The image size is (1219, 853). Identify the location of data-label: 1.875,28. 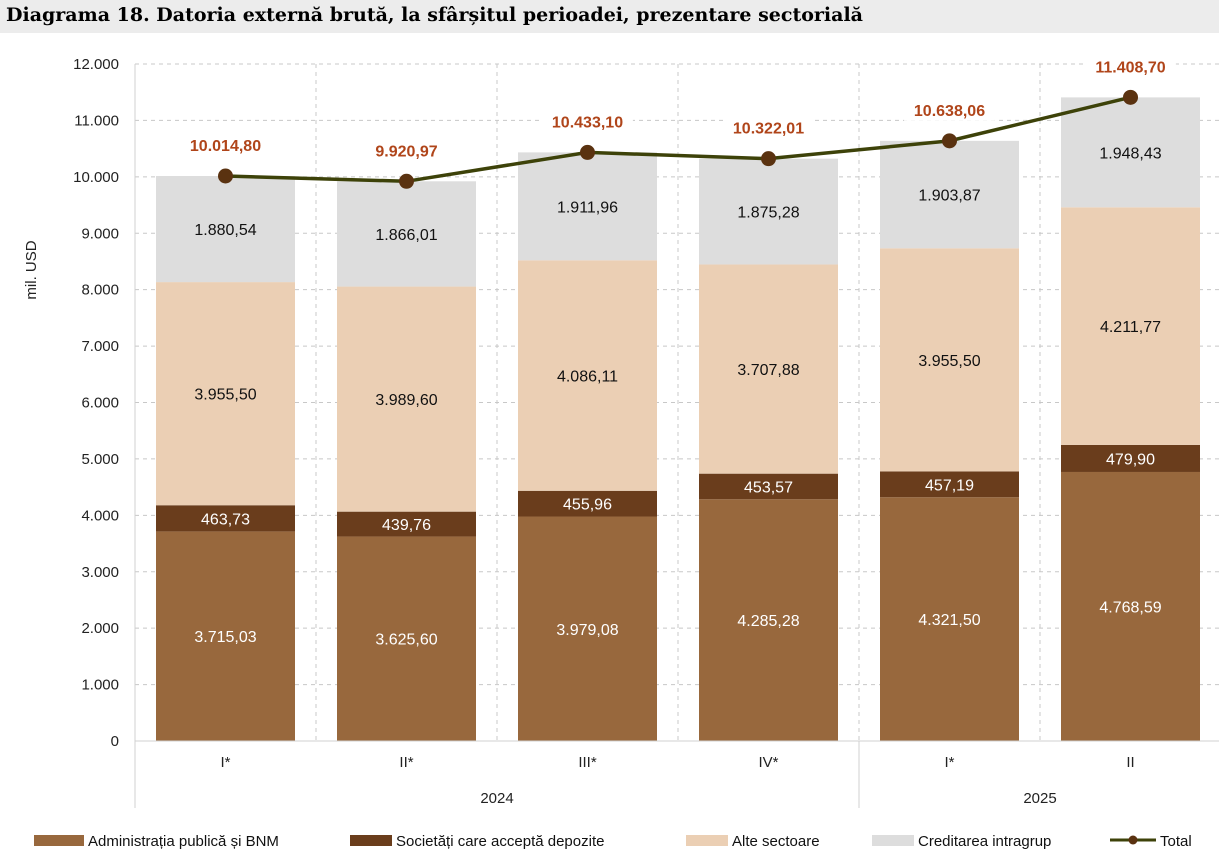
(768, 213).